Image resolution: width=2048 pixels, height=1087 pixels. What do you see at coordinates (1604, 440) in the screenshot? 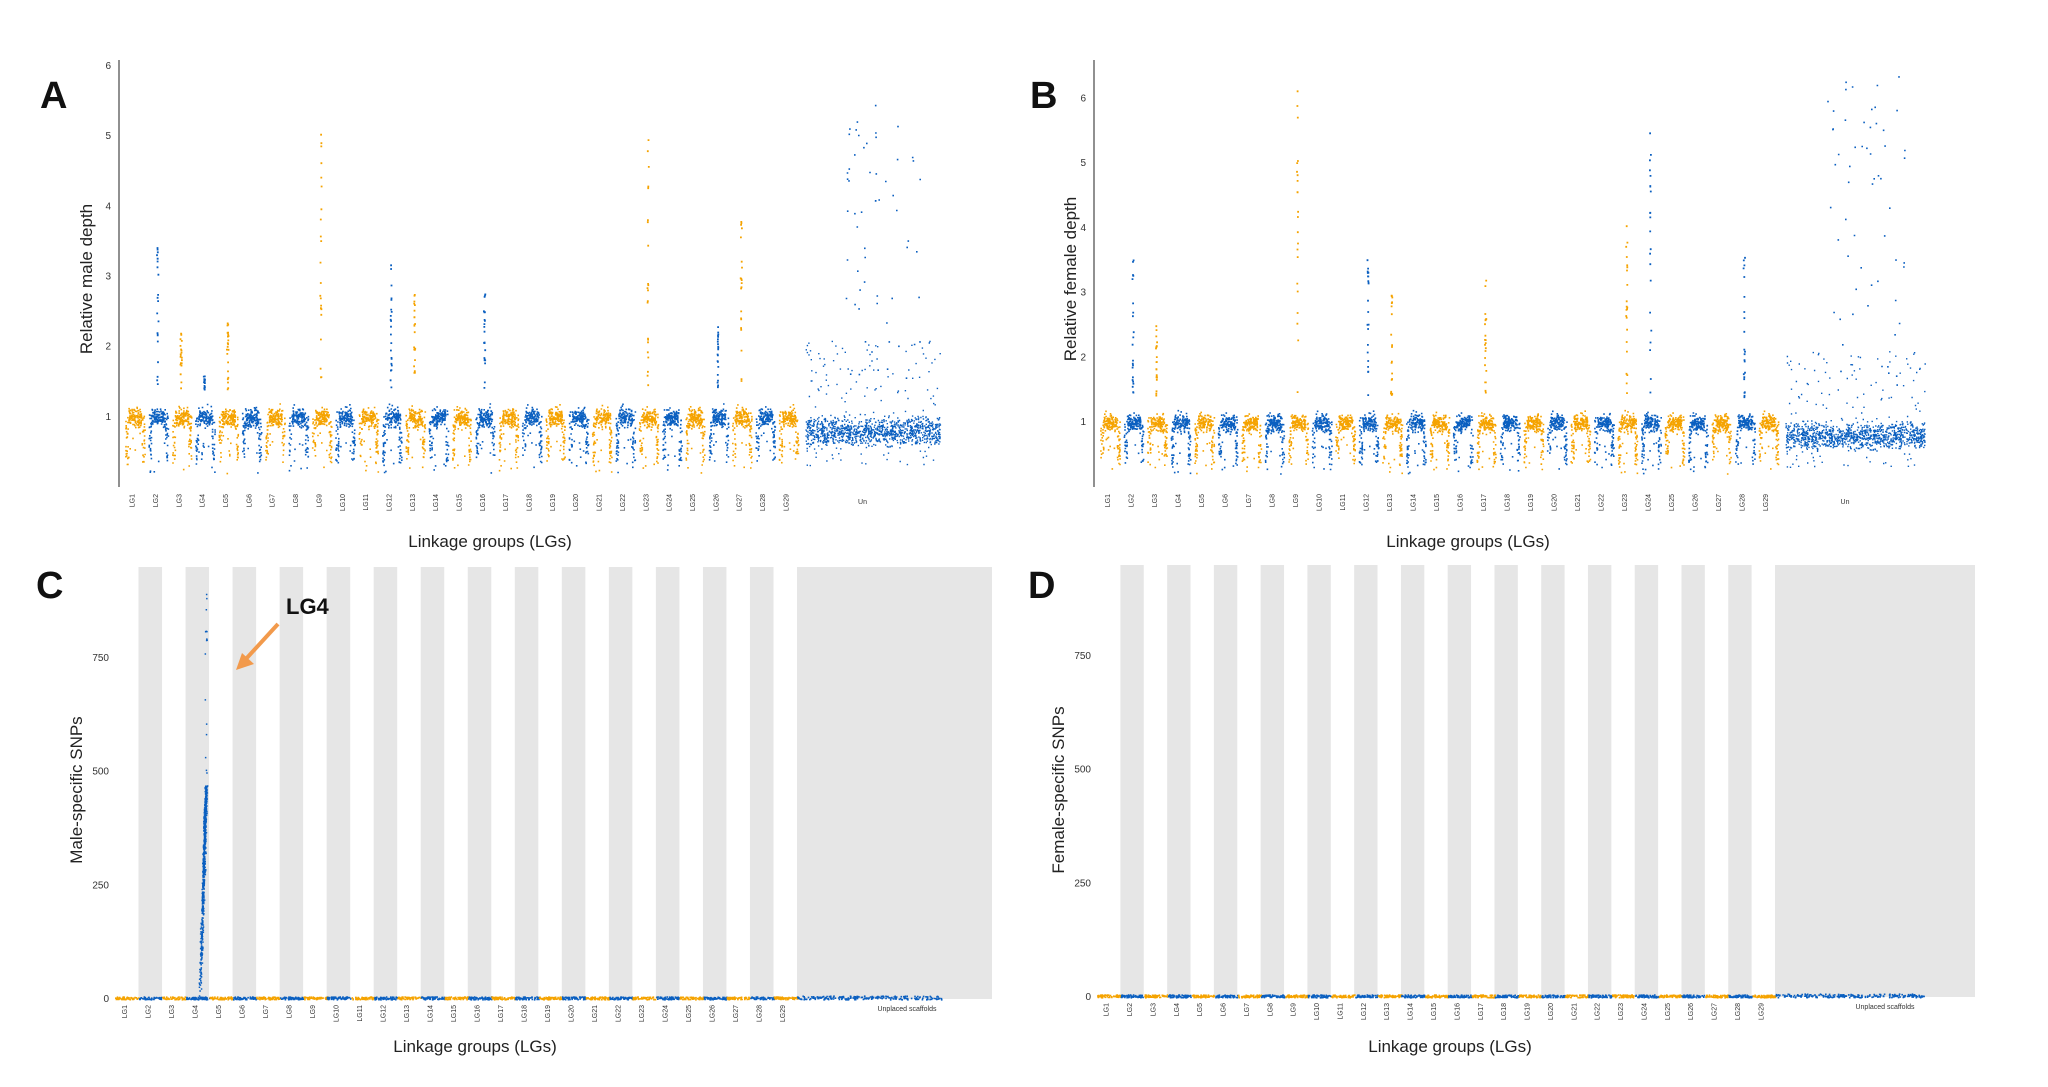
I see `depth-points-LG22` at bounding box center [1604, 440].